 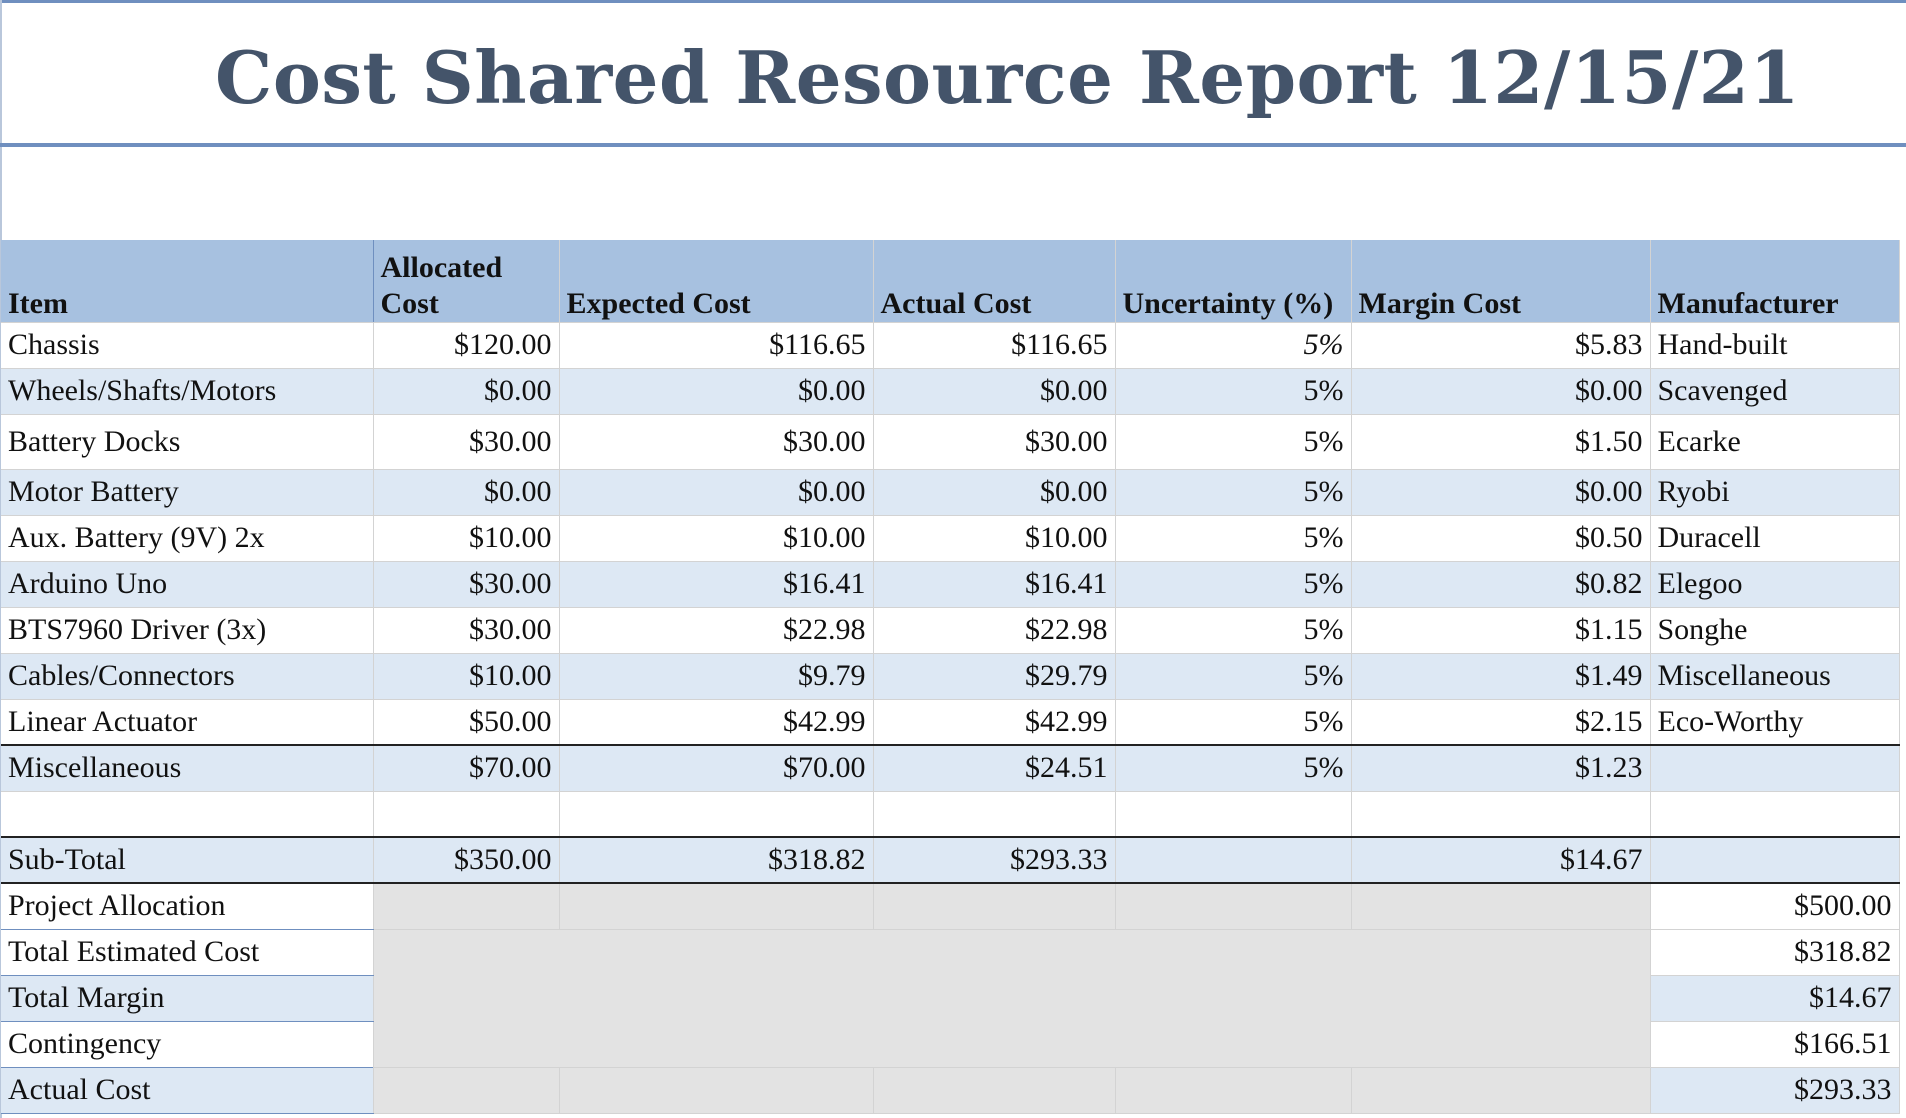 I want to click on cell-item: Wheels/Shafts/Motors, so click(x=187, y=391).